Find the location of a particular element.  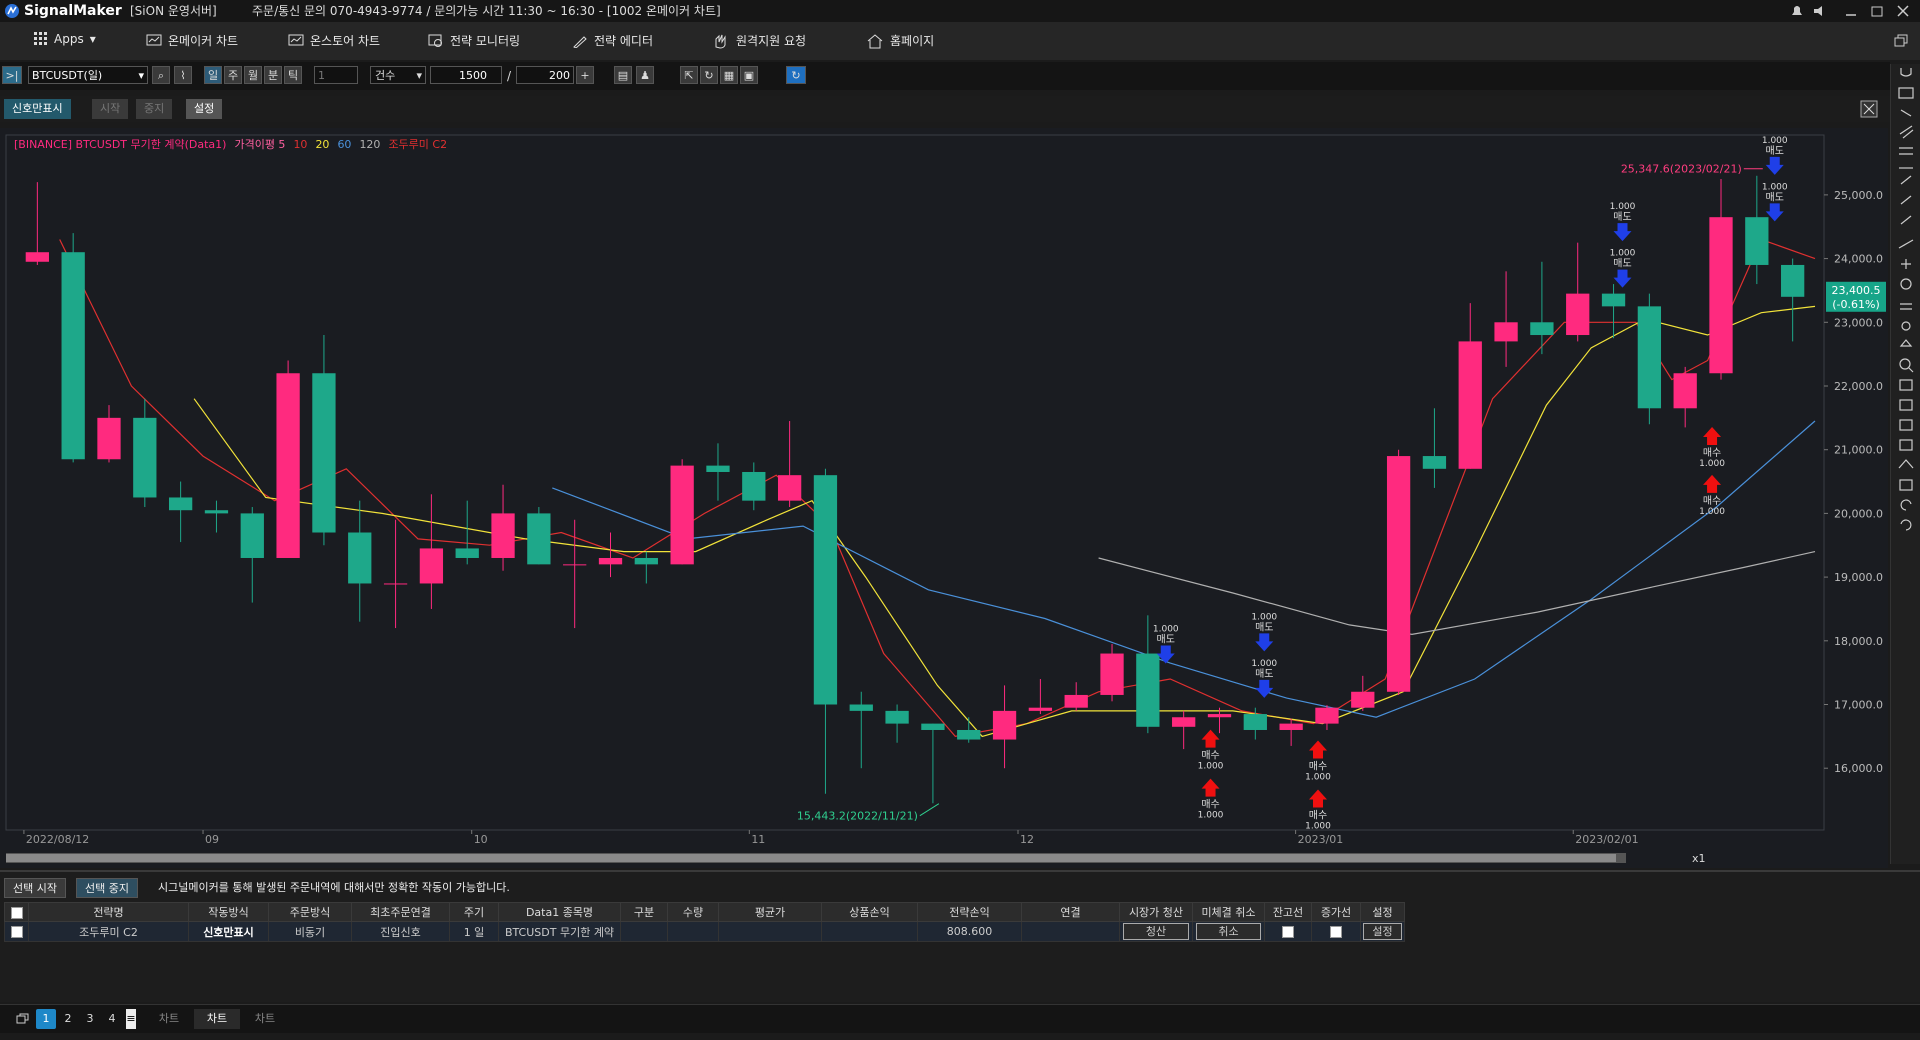

x-tick-label: 2023/01 is located at coordinates (1321, 839).